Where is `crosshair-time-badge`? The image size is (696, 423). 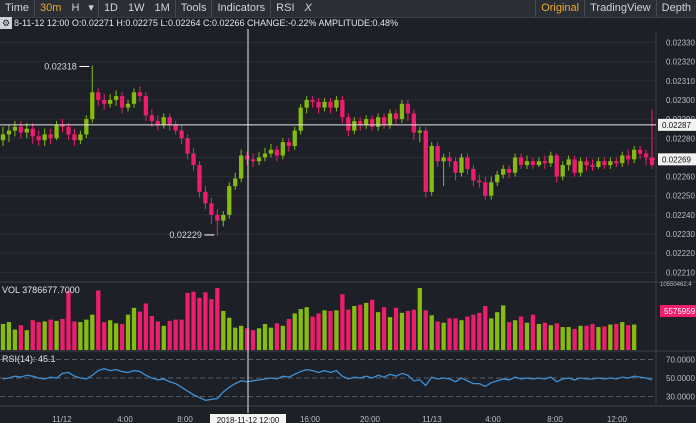 crosshair-time-badge is located at coordinates (248, 418).